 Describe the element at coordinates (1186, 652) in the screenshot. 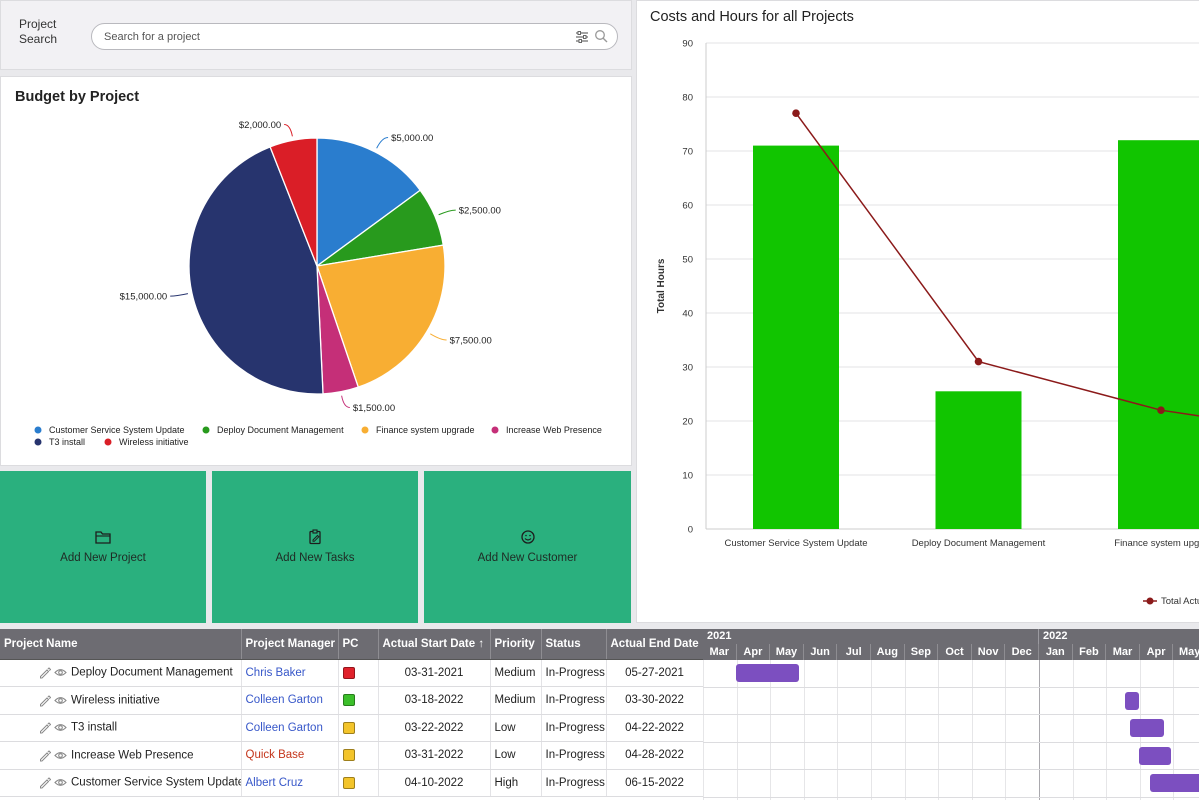

I see `gantt-month-header: May` at that location.